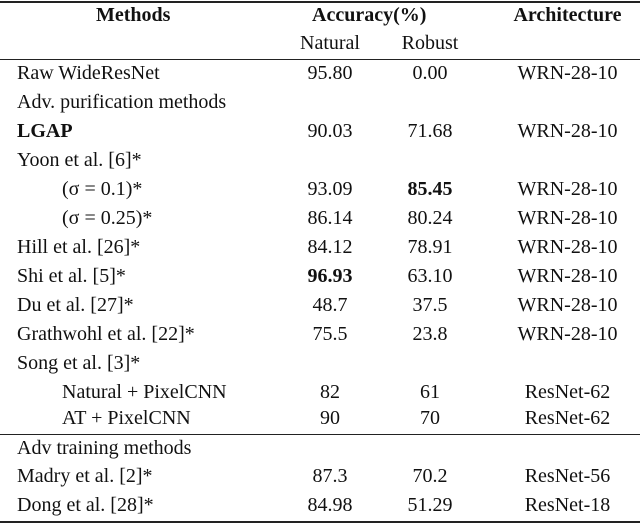 Image resolution: width=640 pixels, height=524 pixels. What do you see at coordinates (85, 505) in the screenshot?
I see `method-cell: Dong et al. [28]*` at bounding box center [85, 505].